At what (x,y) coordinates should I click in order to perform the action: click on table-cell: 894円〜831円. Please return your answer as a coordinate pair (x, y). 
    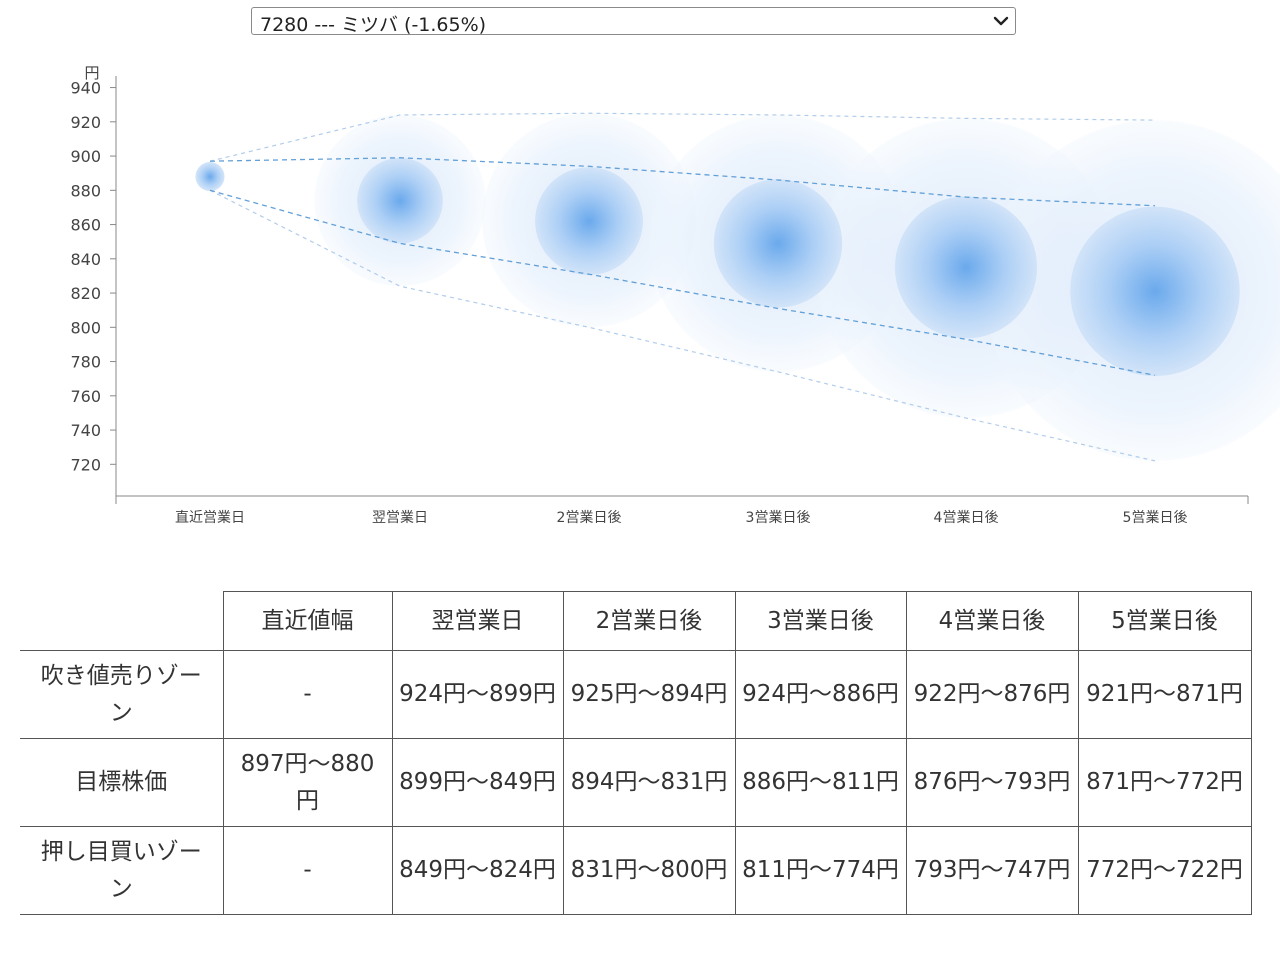
    Looking at the image, I should click on (649, 782).